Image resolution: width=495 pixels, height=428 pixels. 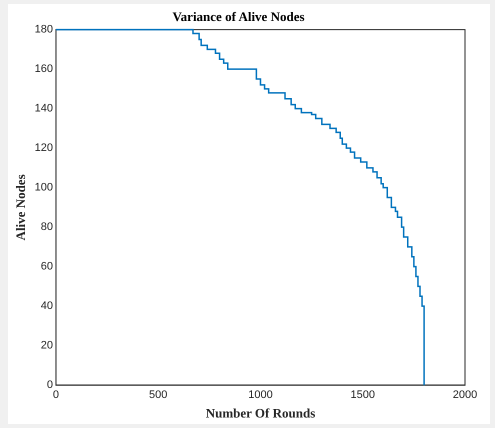 What do you see at coordinates (46, 306) in the screenshot?
I see `y-tick-label: 40` at bounding box center [46, 306].